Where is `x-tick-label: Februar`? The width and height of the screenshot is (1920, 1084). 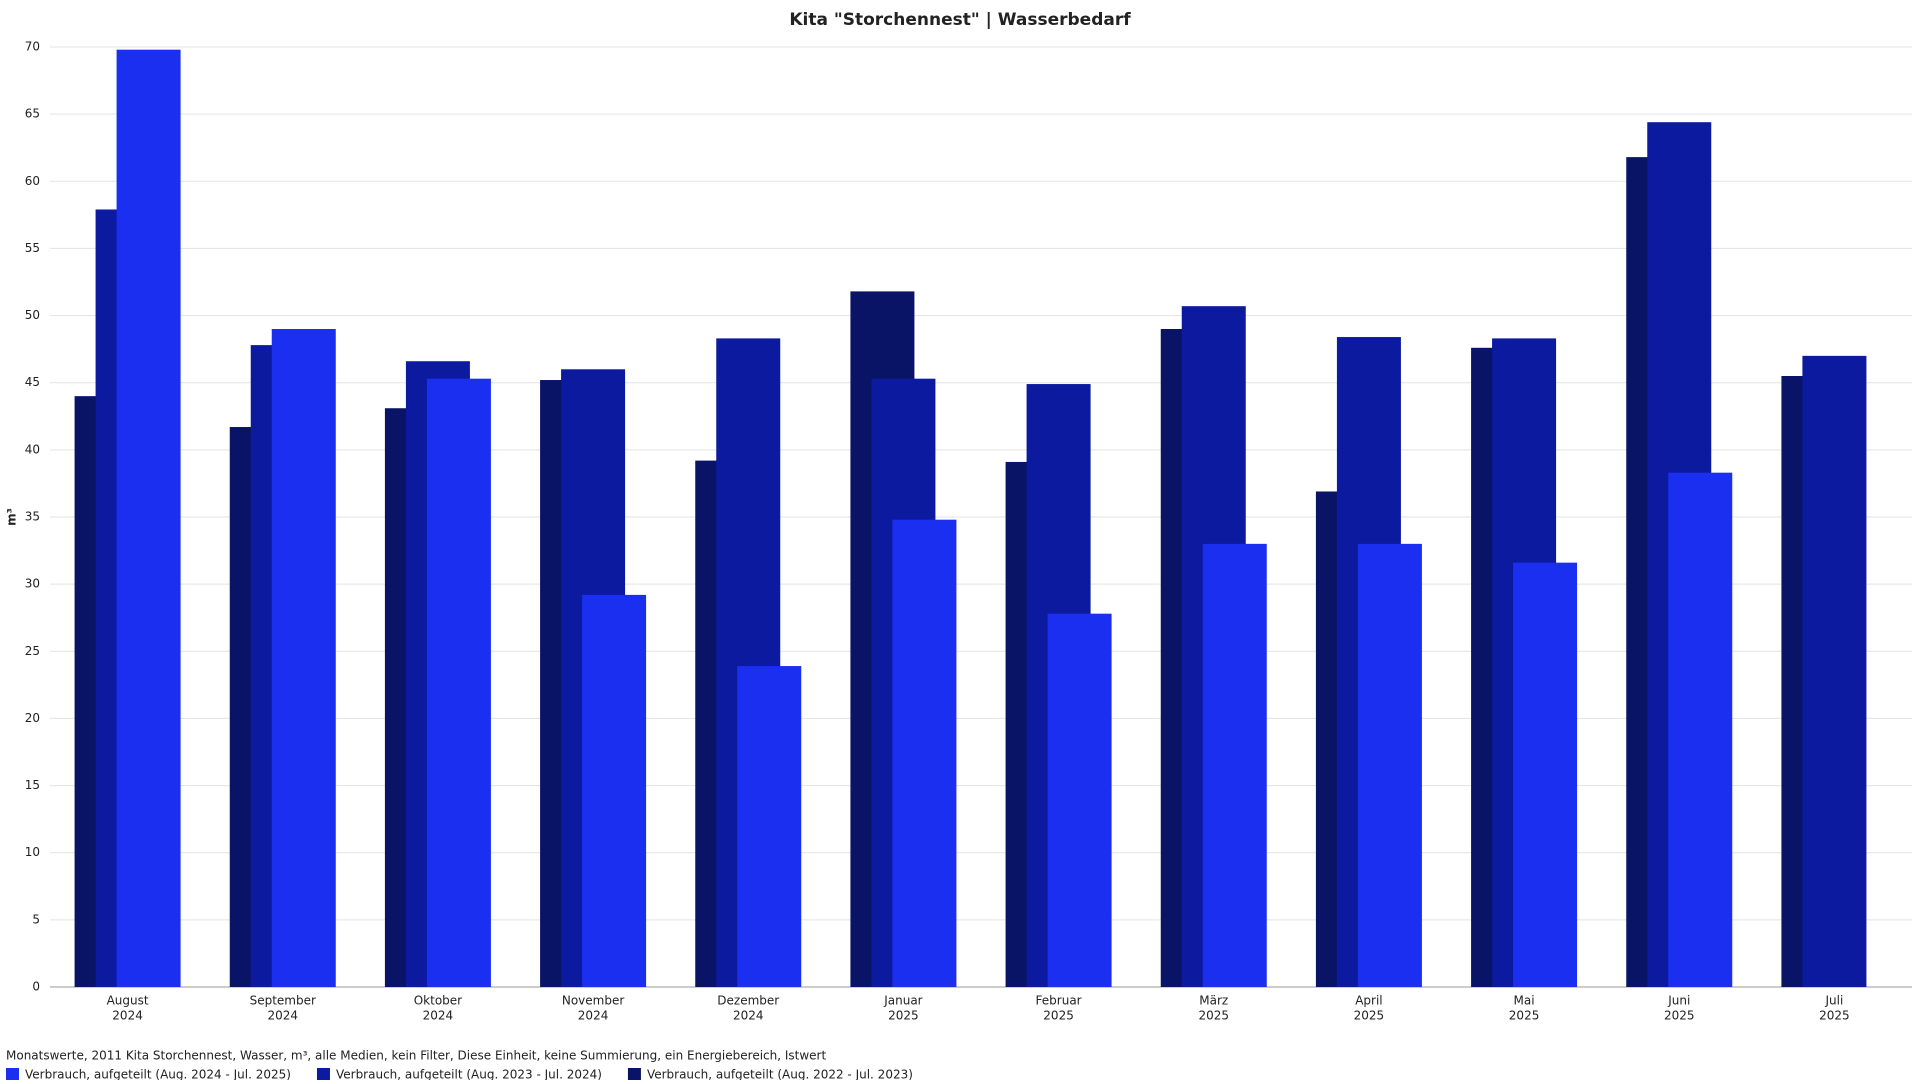 x-tick-label: Februar is located at coordinates (1059, 1001).